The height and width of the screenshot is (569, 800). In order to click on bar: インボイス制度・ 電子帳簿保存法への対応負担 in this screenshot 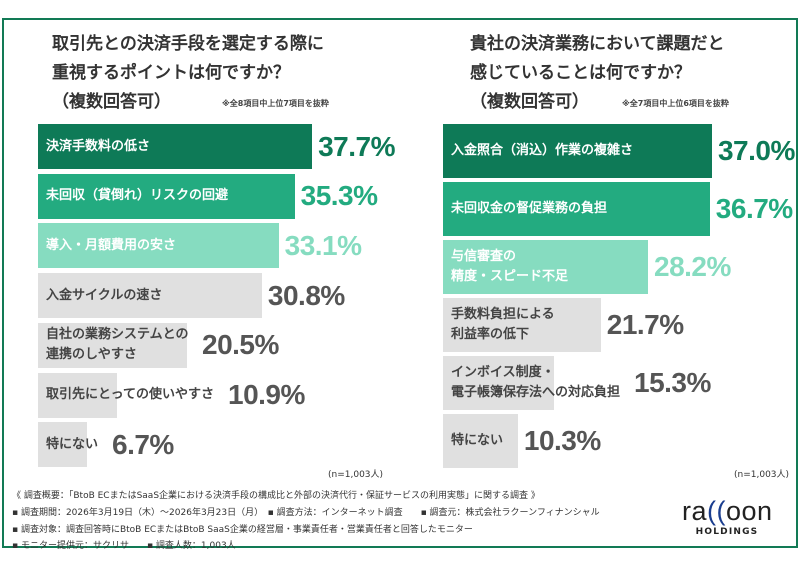, I will do `click(531, 383)`.